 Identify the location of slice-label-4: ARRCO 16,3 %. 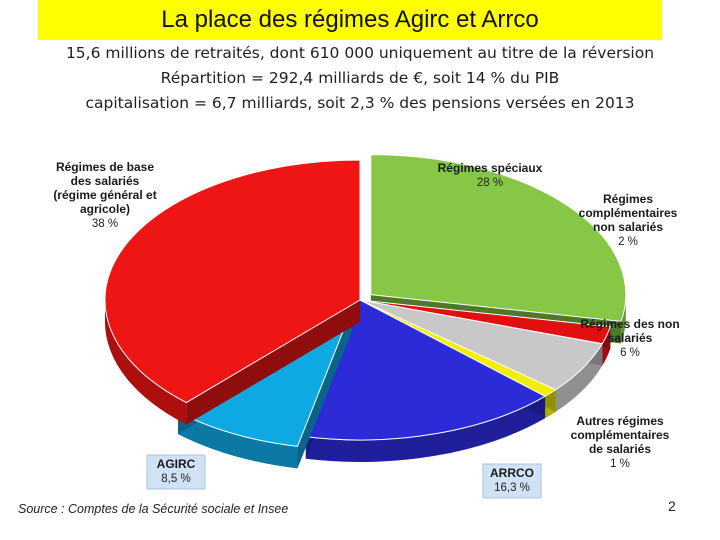
(512, 481).